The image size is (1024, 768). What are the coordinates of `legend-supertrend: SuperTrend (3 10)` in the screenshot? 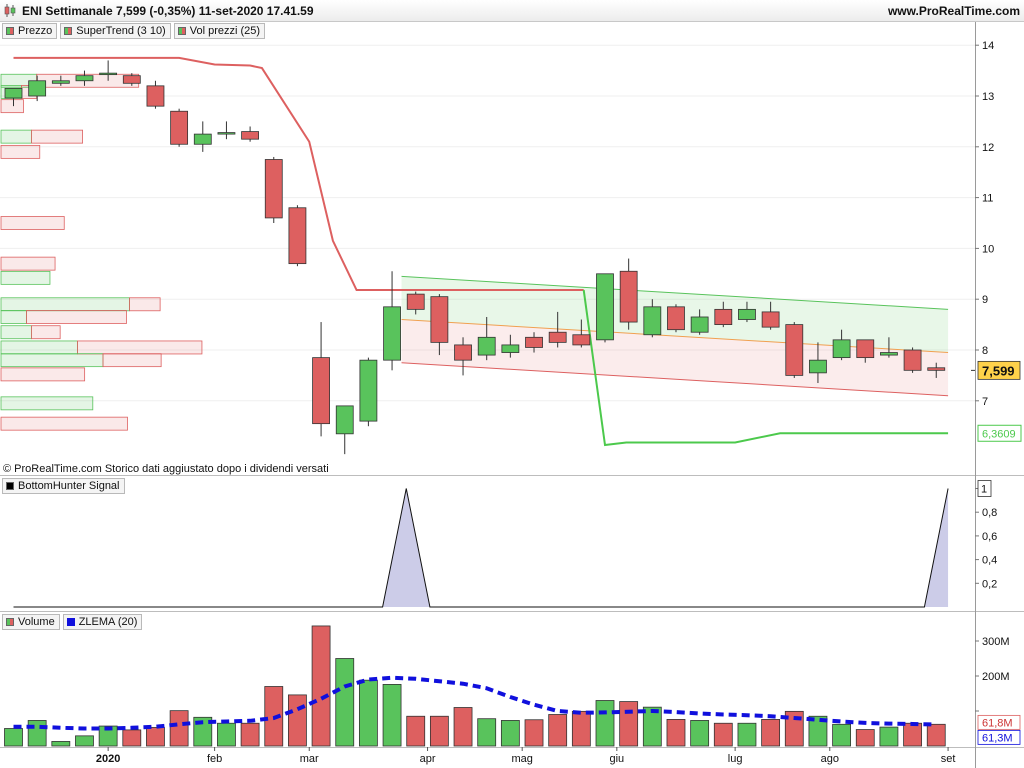 It's located at (115, 31).